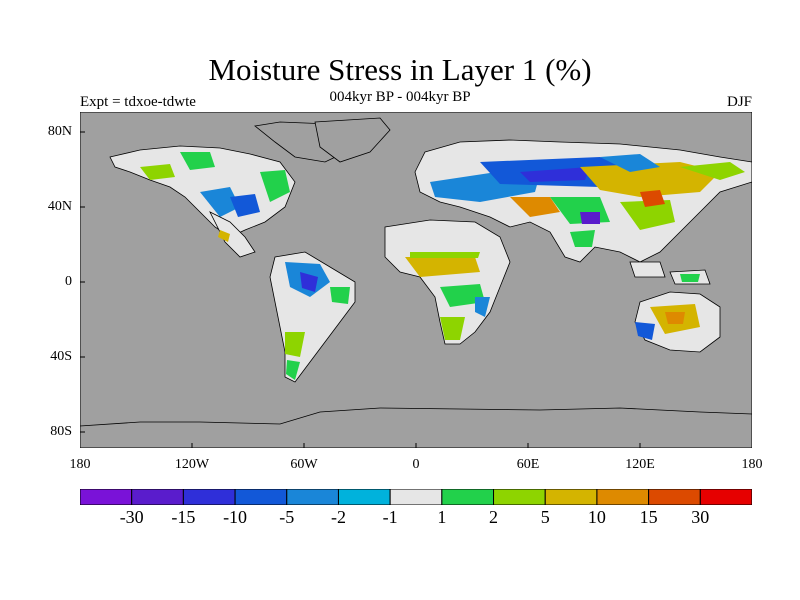  Describe the element at coordinates (416, 464) in the screenshot. I see `lon-tick-label: 0` at that location.